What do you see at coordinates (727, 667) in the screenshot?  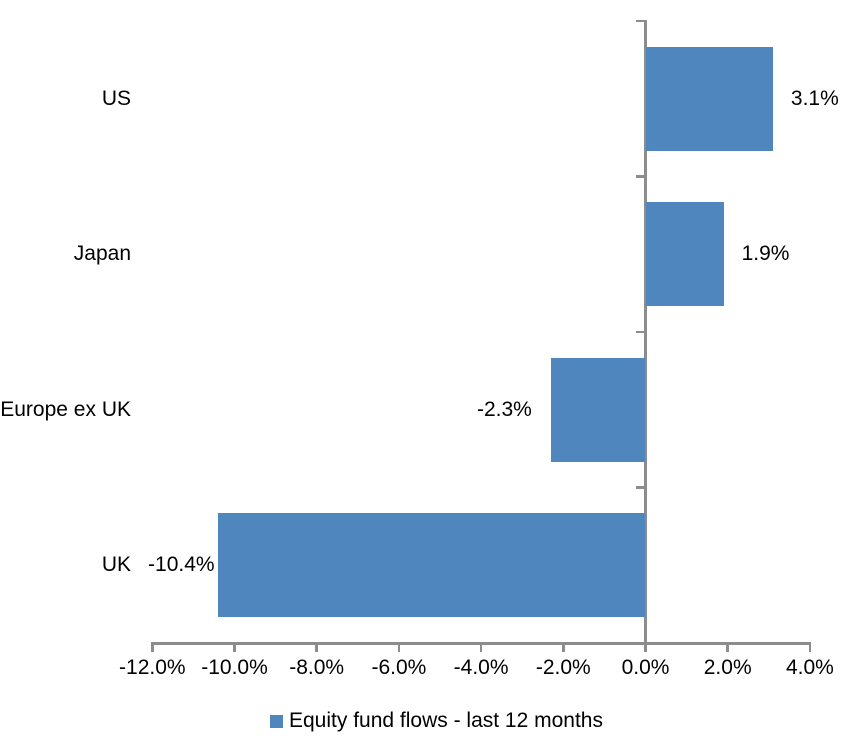 I see `x-tick-label: 2.0%` at bounding box center [727, 667].